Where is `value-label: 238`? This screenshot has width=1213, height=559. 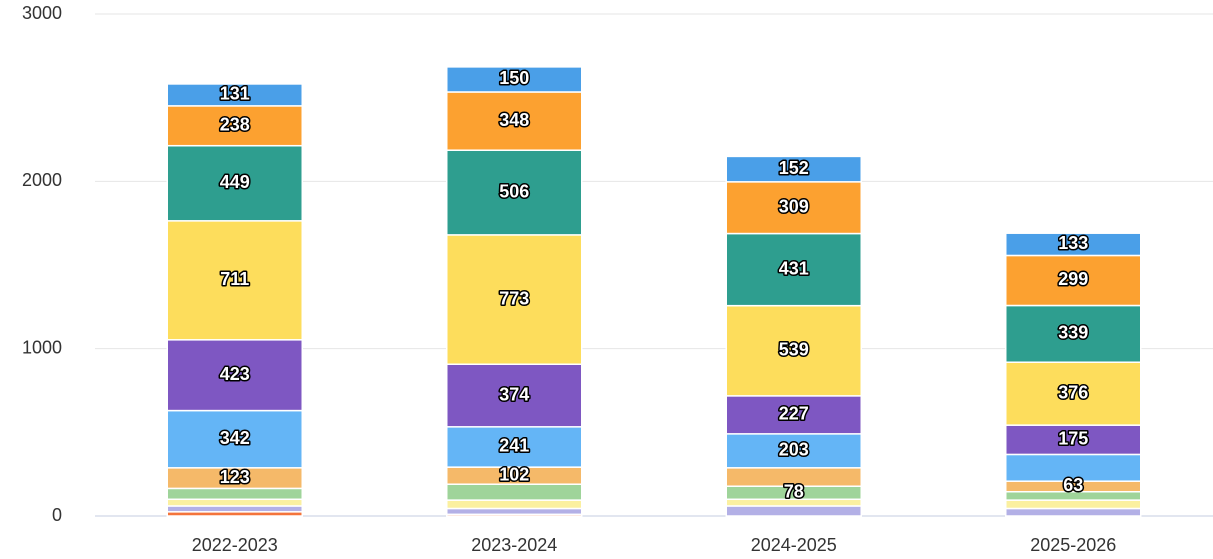
value-label: 238 is located at coordinates (235, 125).